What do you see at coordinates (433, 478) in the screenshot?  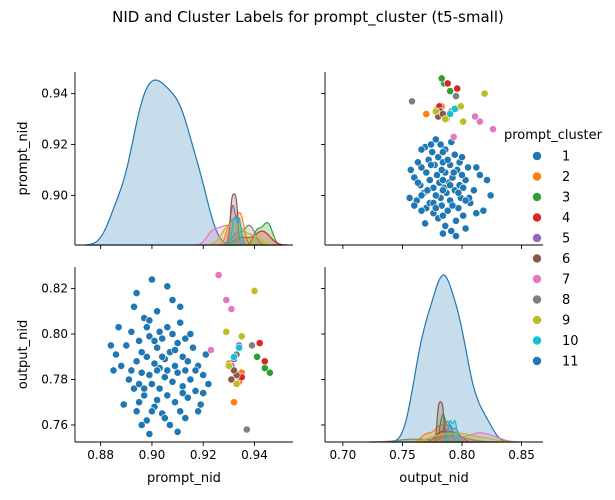 I see `x-axis-label: output_nid` at bounding box center [433, 478].